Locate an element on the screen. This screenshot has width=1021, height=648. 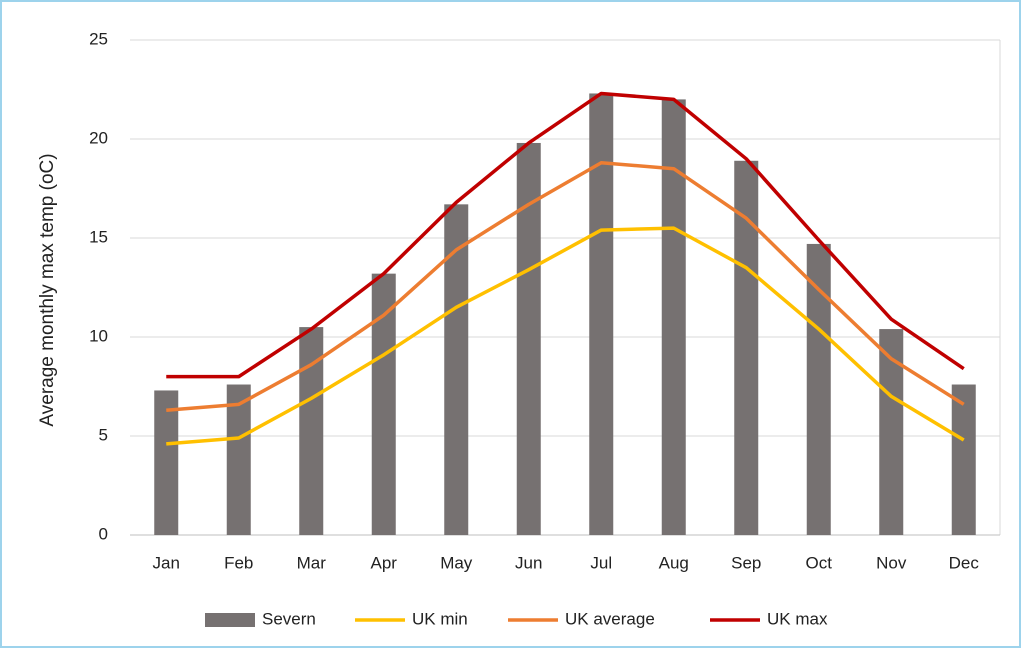
legend-label: UK average is located at coordinates (610, 618).